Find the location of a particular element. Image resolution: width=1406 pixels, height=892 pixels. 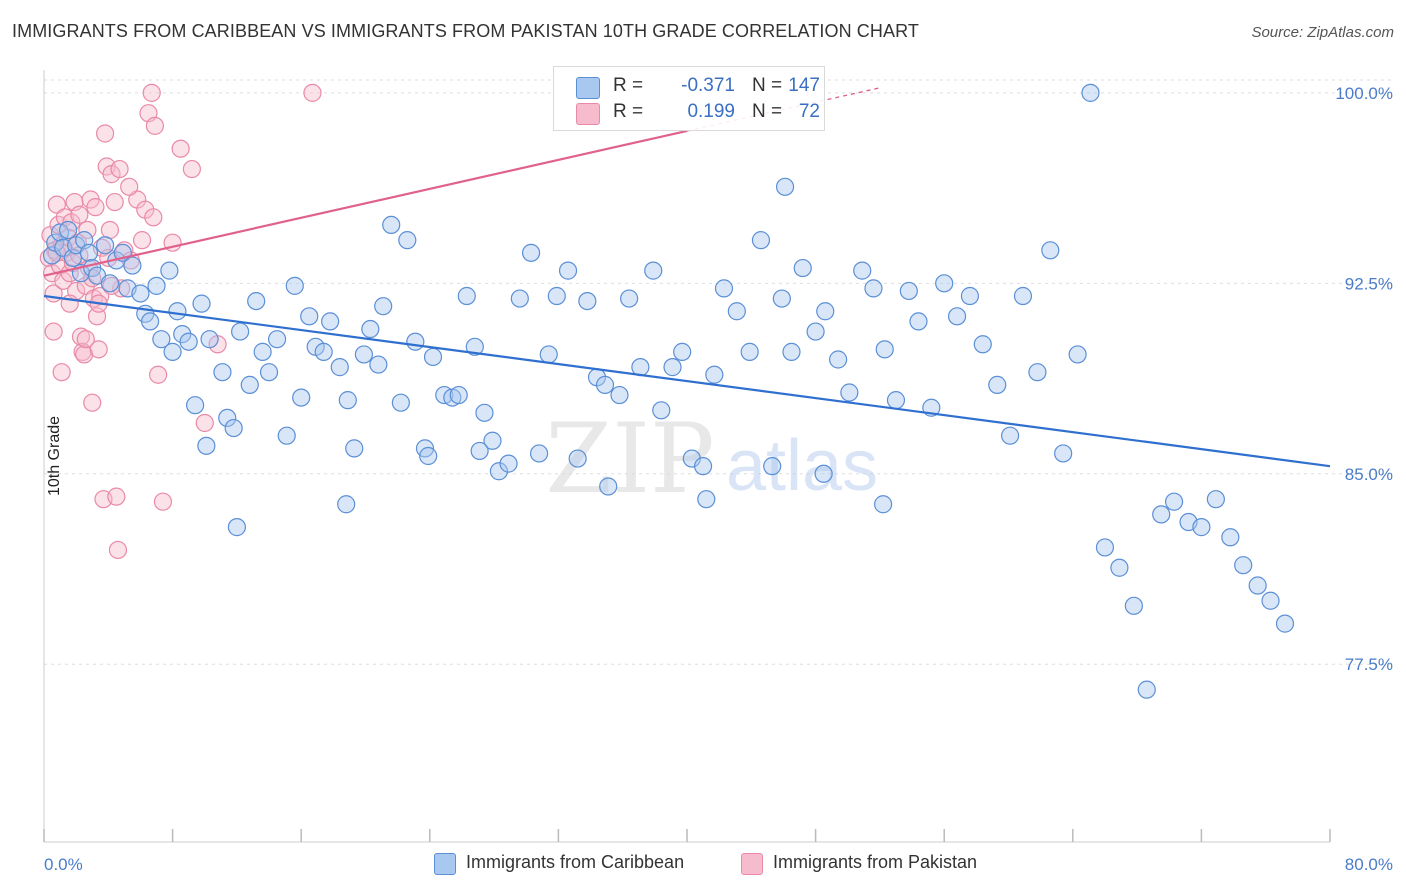

r-label: R = is located at coordinates (628, 85).